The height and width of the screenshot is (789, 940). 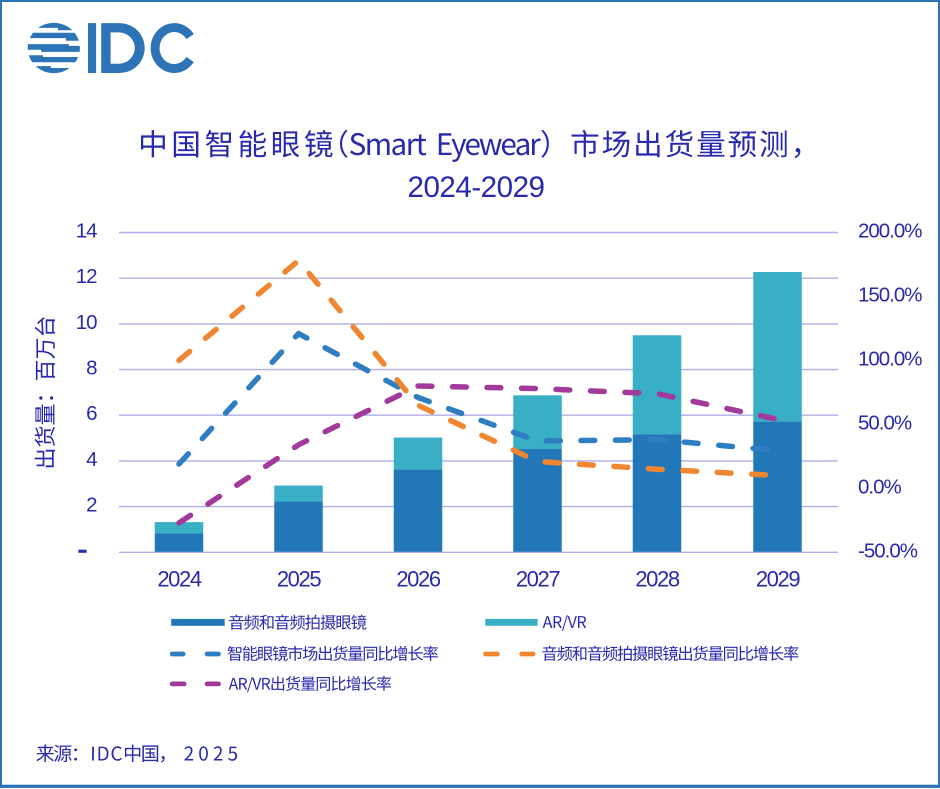 I want to click on svg-text: 2027, so click(x=538, y=579).